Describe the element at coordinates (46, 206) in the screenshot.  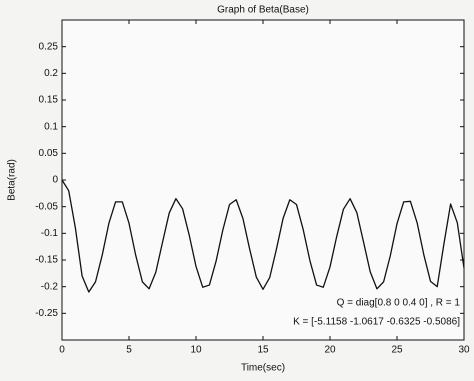
I see `y-tick-label: -0.05` at that location.